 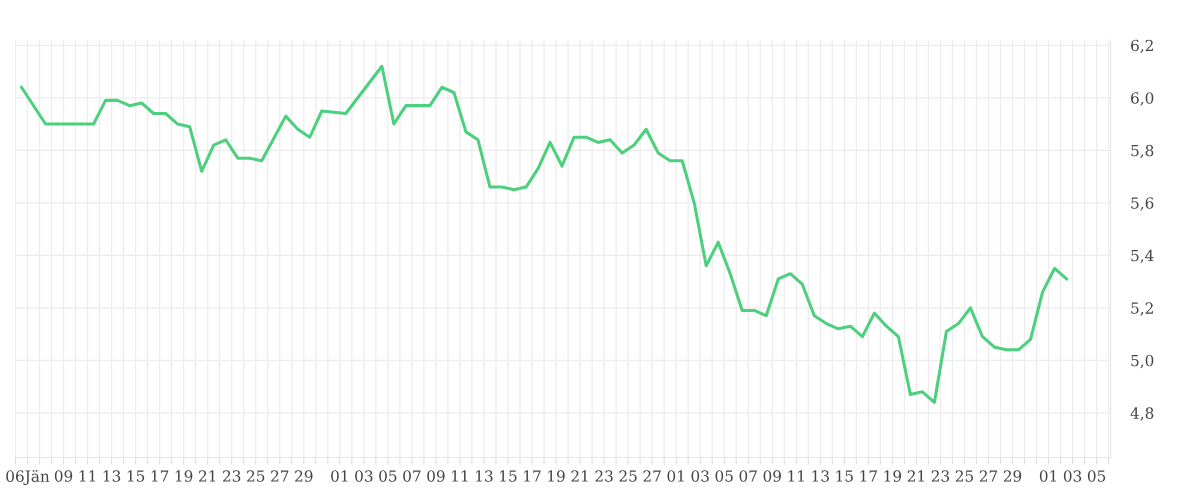 What do you see at coordinates (1142, 256) in the screenshot?
I see `y-tick-label: 5,4` at bounding box center [1142, 256].